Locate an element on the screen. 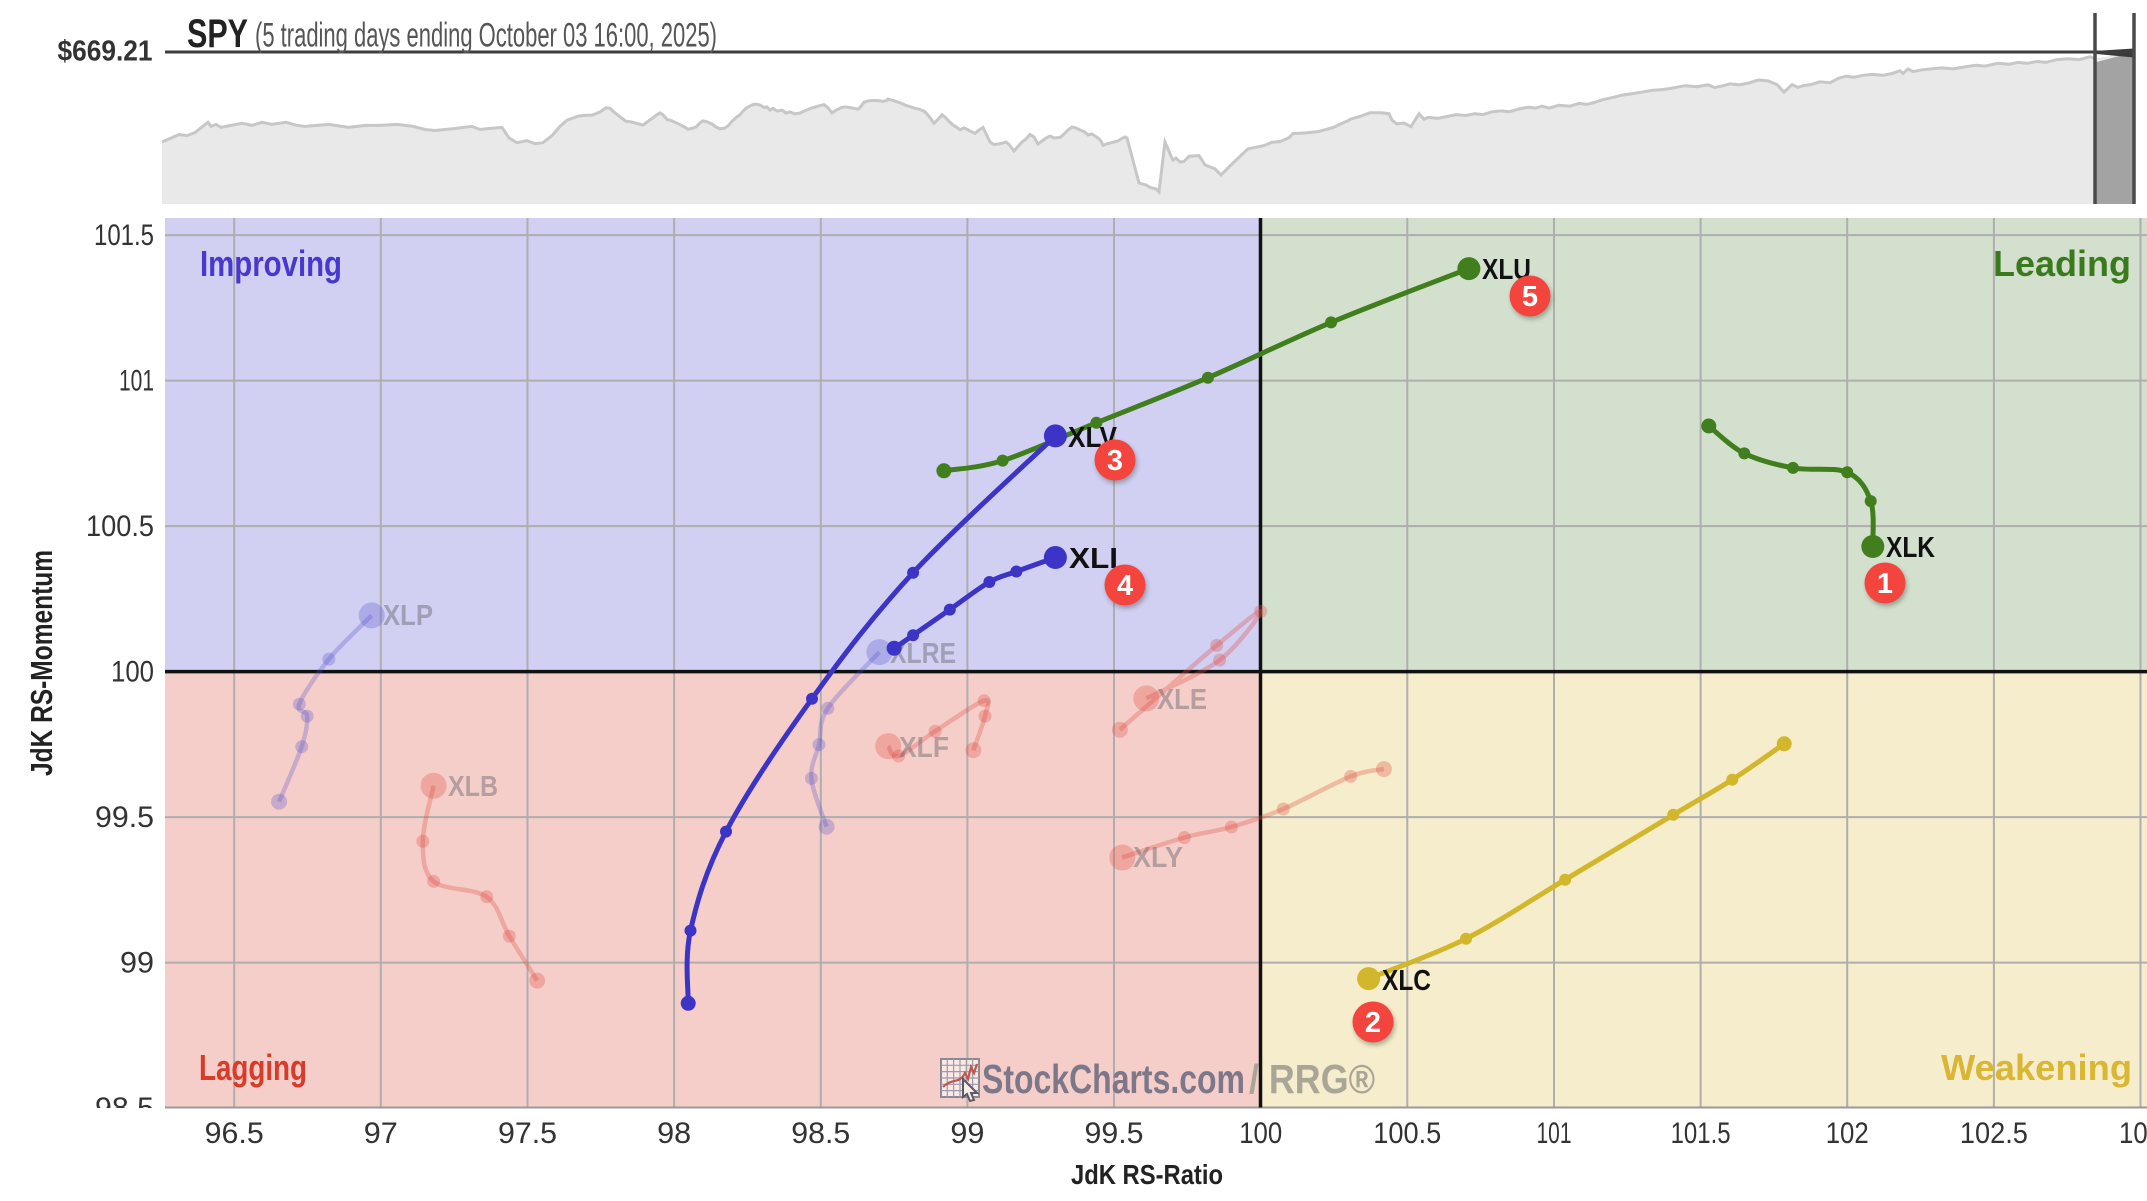  svg-text: $669.21 is located at coordinates (105, 52).